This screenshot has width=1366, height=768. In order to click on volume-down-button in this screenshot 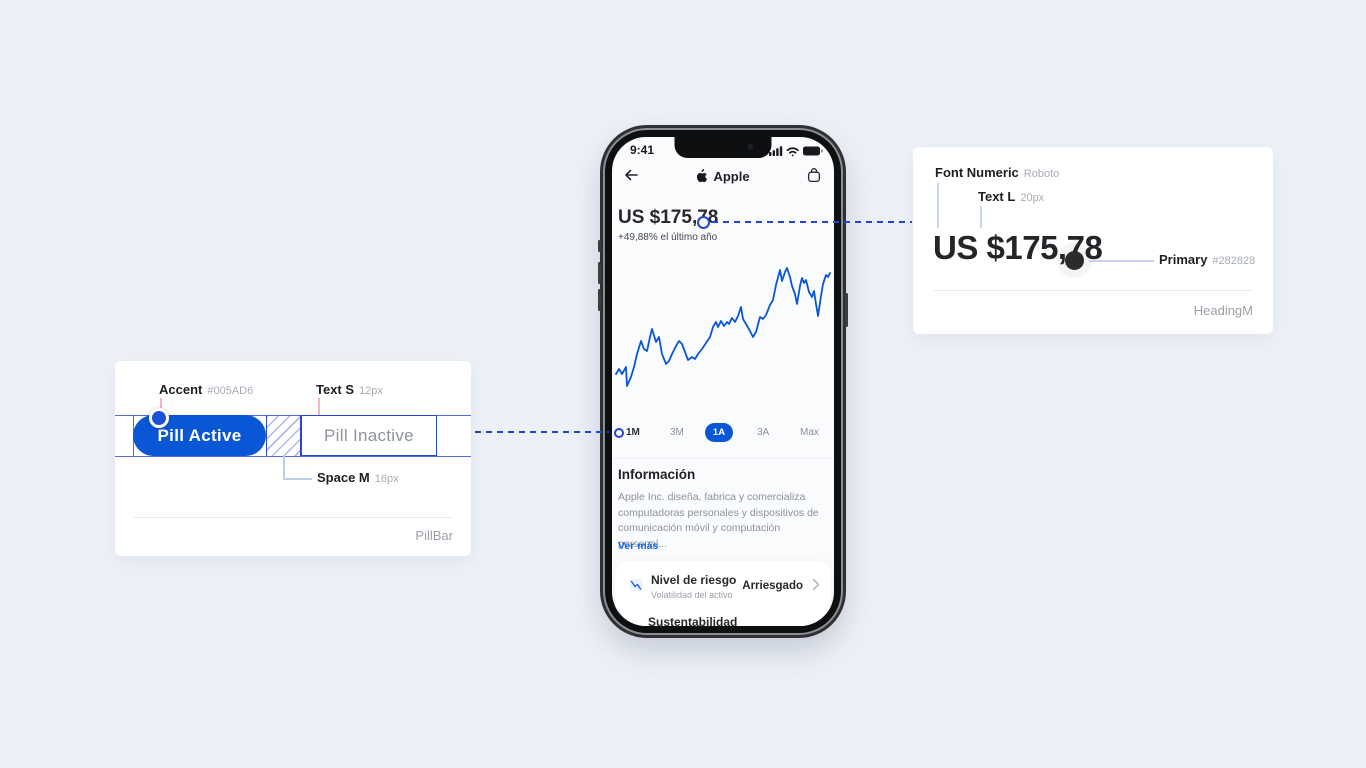, I will do `click(599, 300)`.